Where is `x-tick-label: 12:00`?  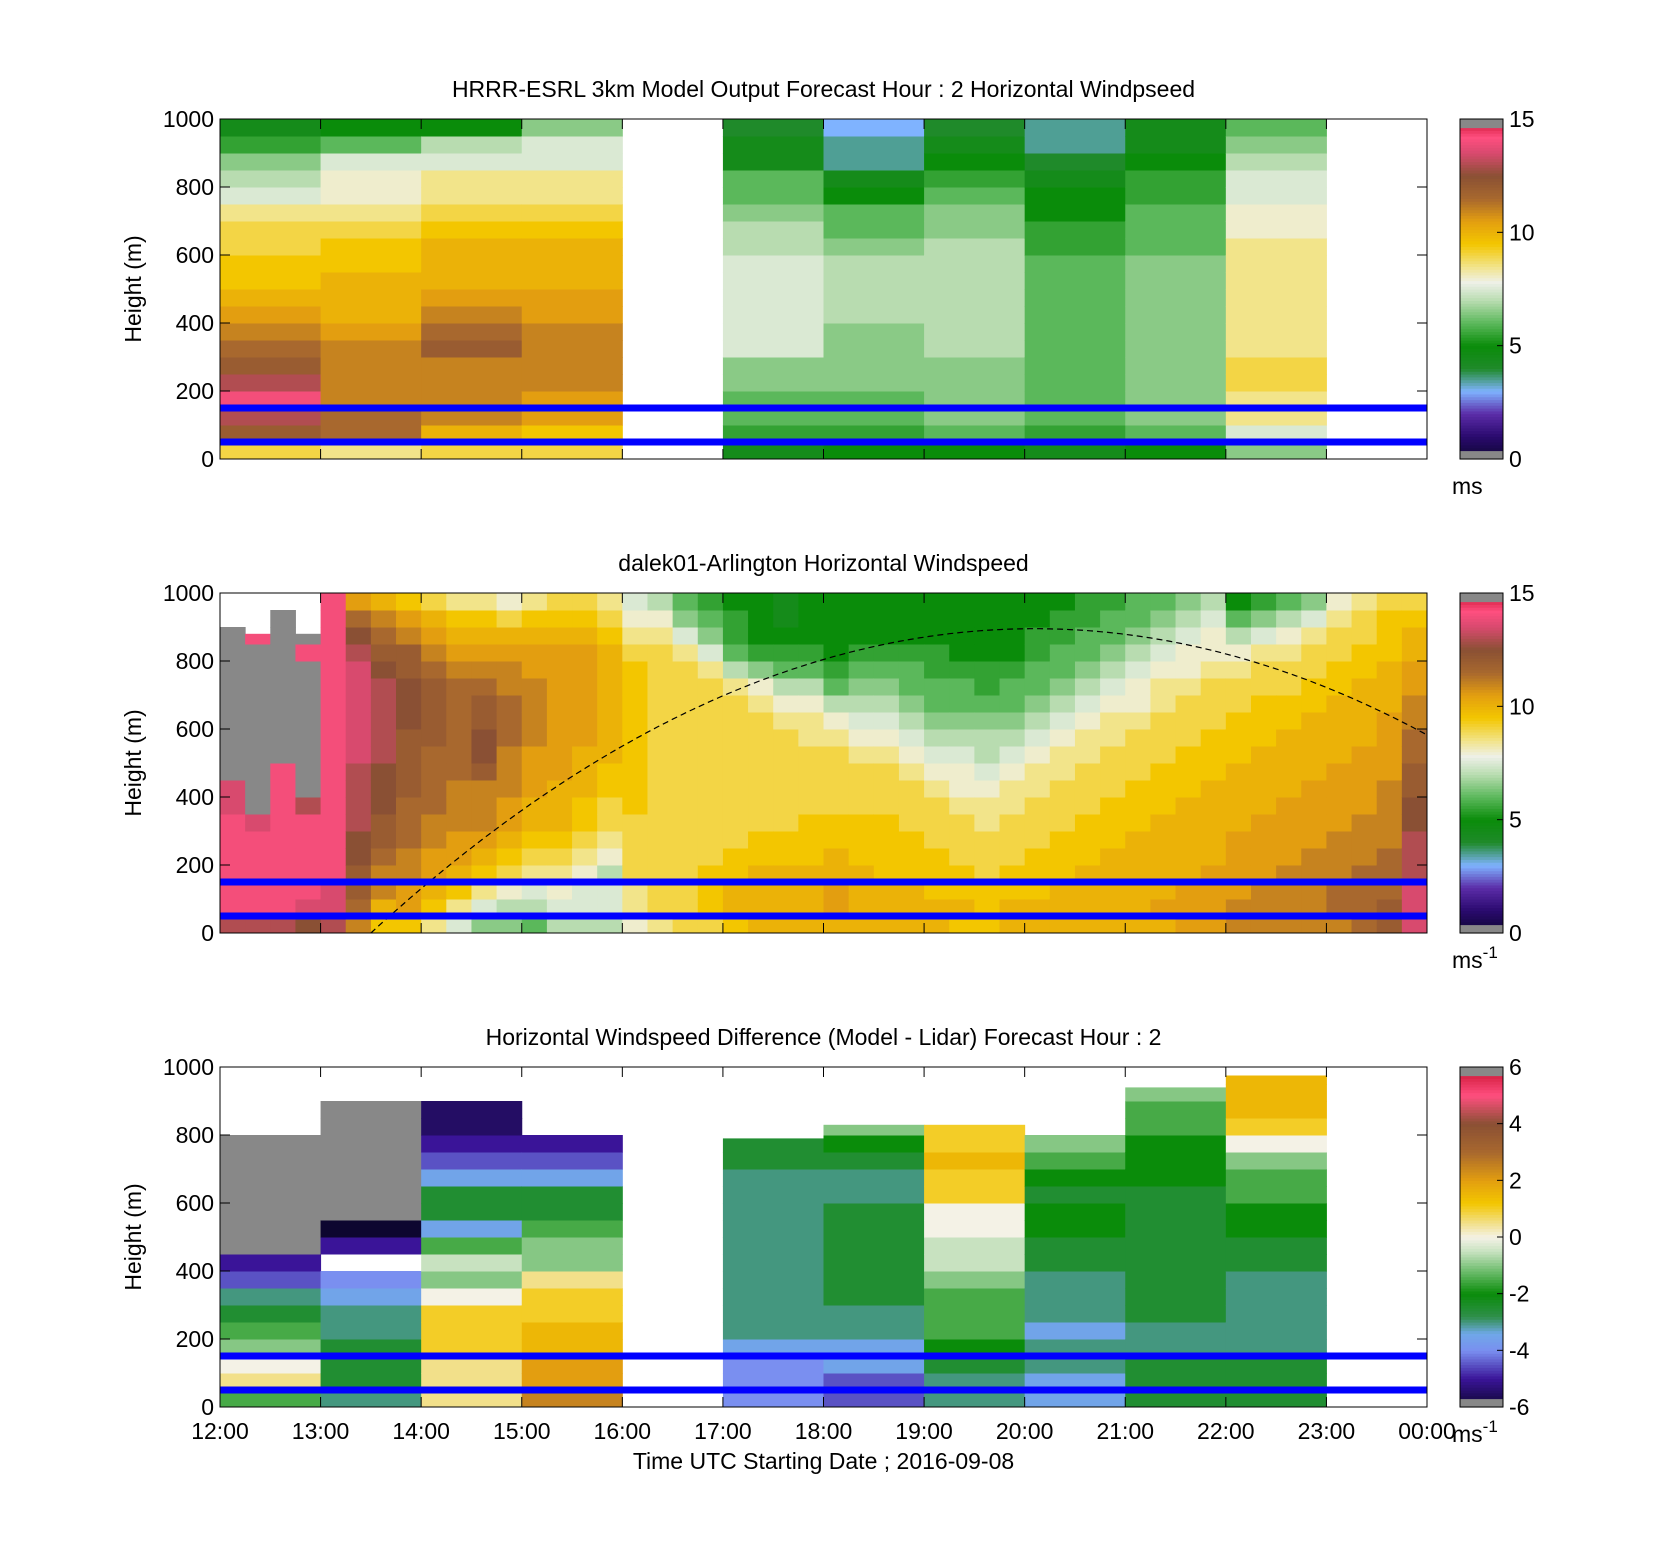
x-tick-label: 12:00 is located at coordinates (220, 1431).